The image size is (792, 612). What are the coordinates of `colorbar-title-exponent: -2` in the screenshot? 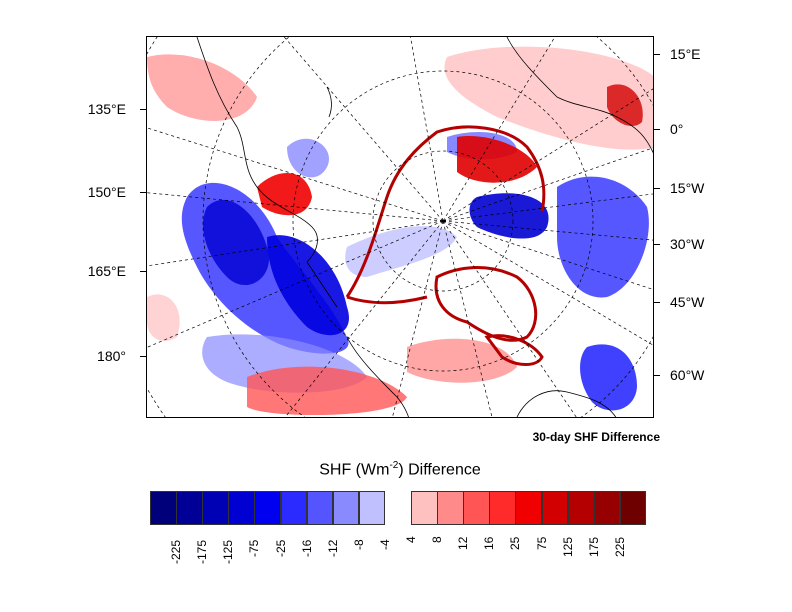 It's located at (394, 465).